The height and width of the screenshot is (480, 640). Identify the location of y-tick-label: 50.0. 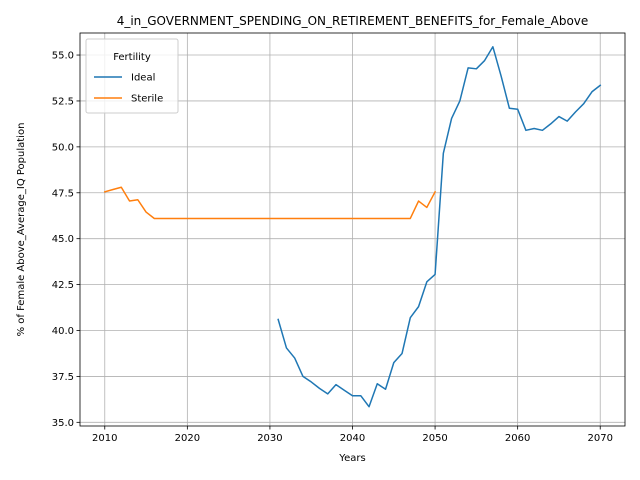
(63, 147).